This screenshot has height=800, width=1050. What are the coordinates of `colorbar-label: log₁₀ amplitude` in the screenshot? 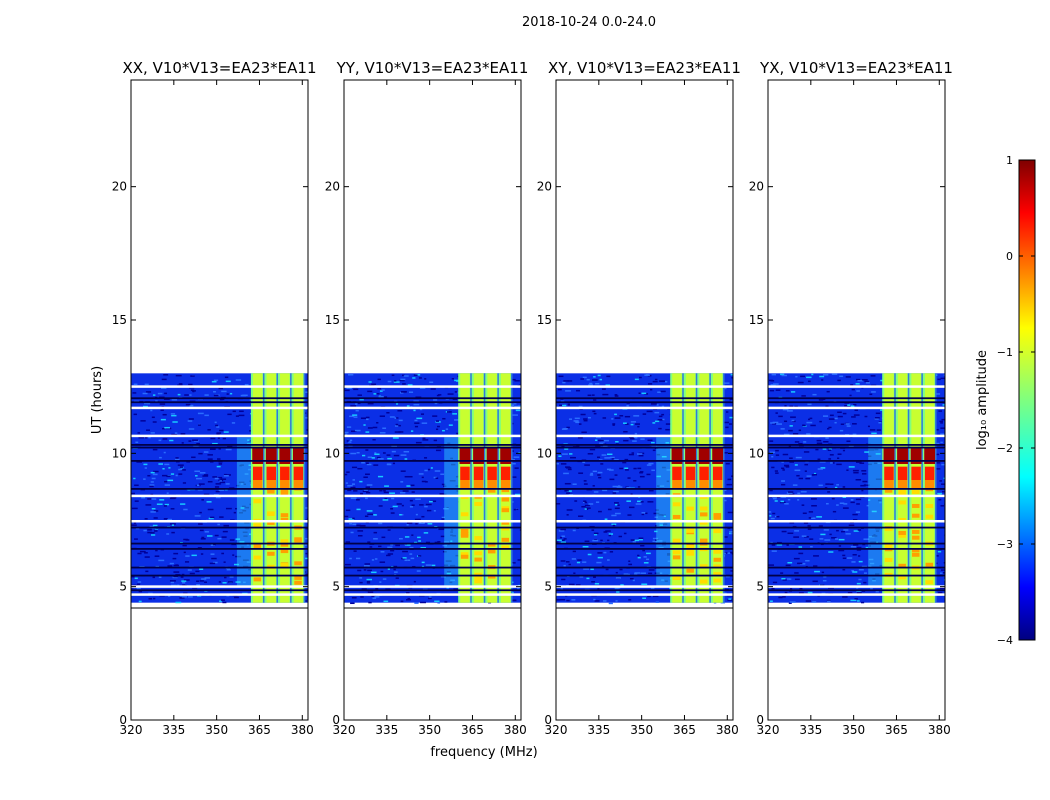 It's located at (982, 400).